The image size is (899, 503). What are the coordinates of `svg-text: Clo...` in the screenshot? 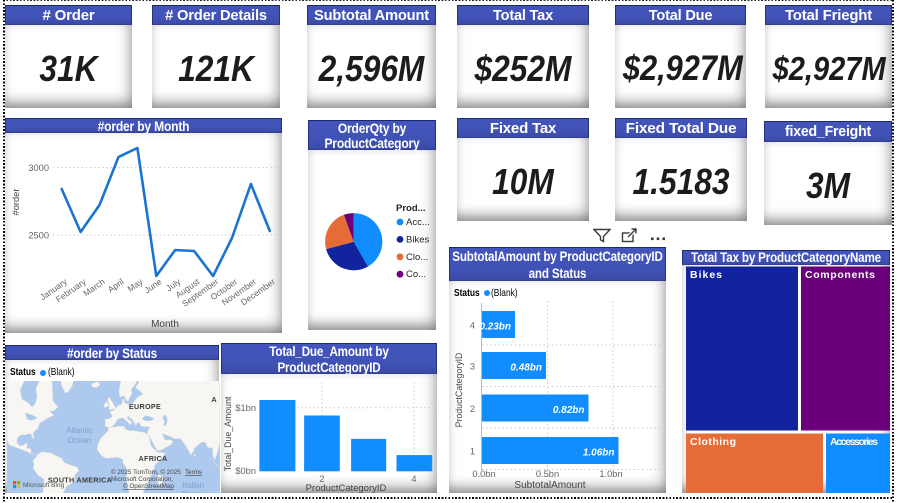 It's located at (417, 257).